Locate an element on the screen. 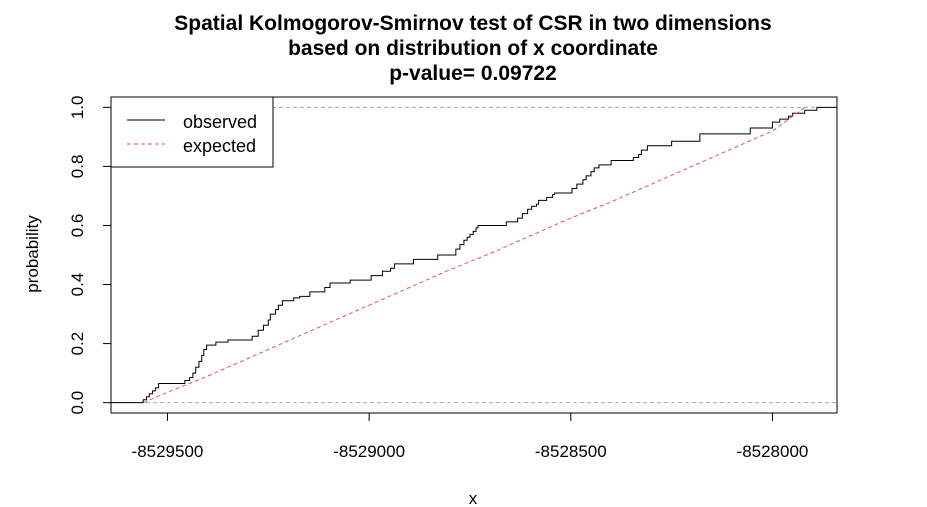  x-tick-label: -8529000 is located at coordinates (369, 451).